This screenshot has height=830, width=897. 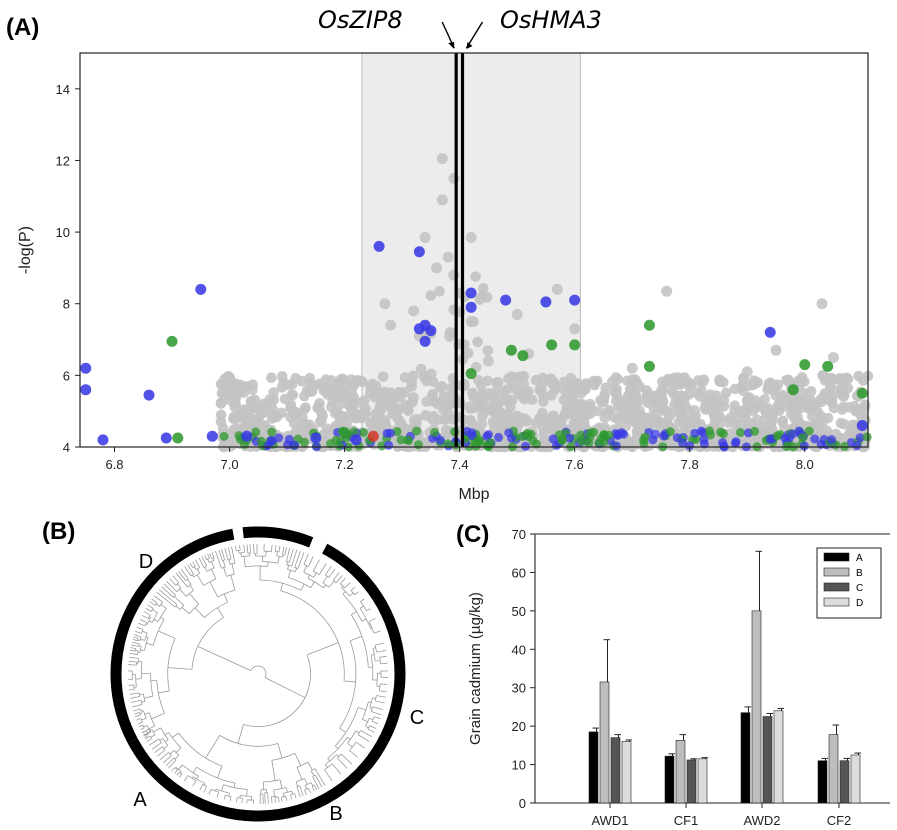 I want to click on clade-label-b: B, so click(x=335, y=814).